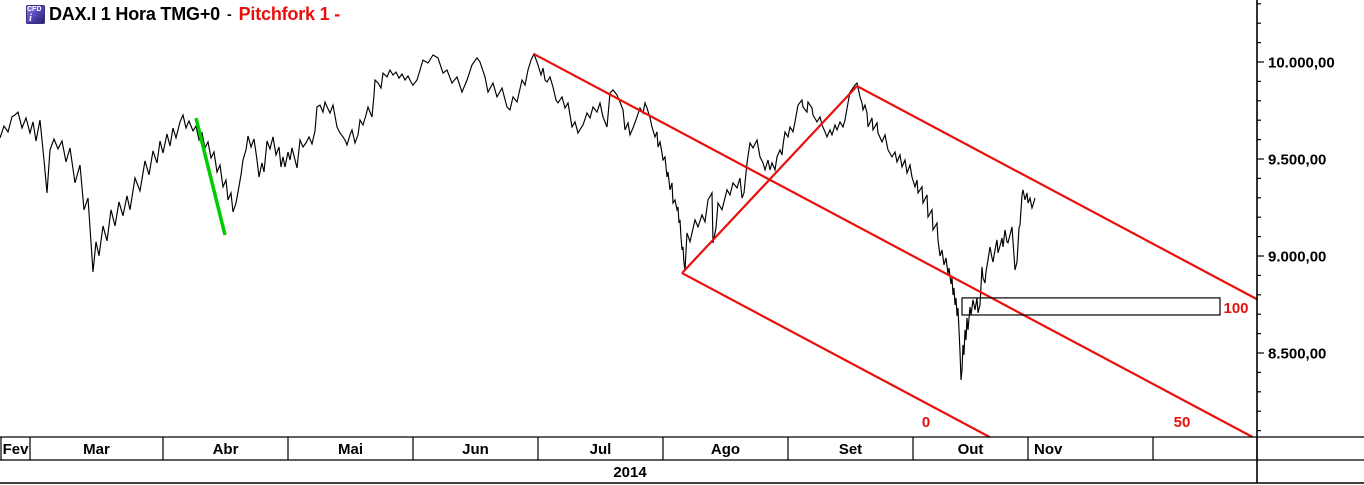  I want to click on pitchfork-upper-prong, so click(1057, 193).